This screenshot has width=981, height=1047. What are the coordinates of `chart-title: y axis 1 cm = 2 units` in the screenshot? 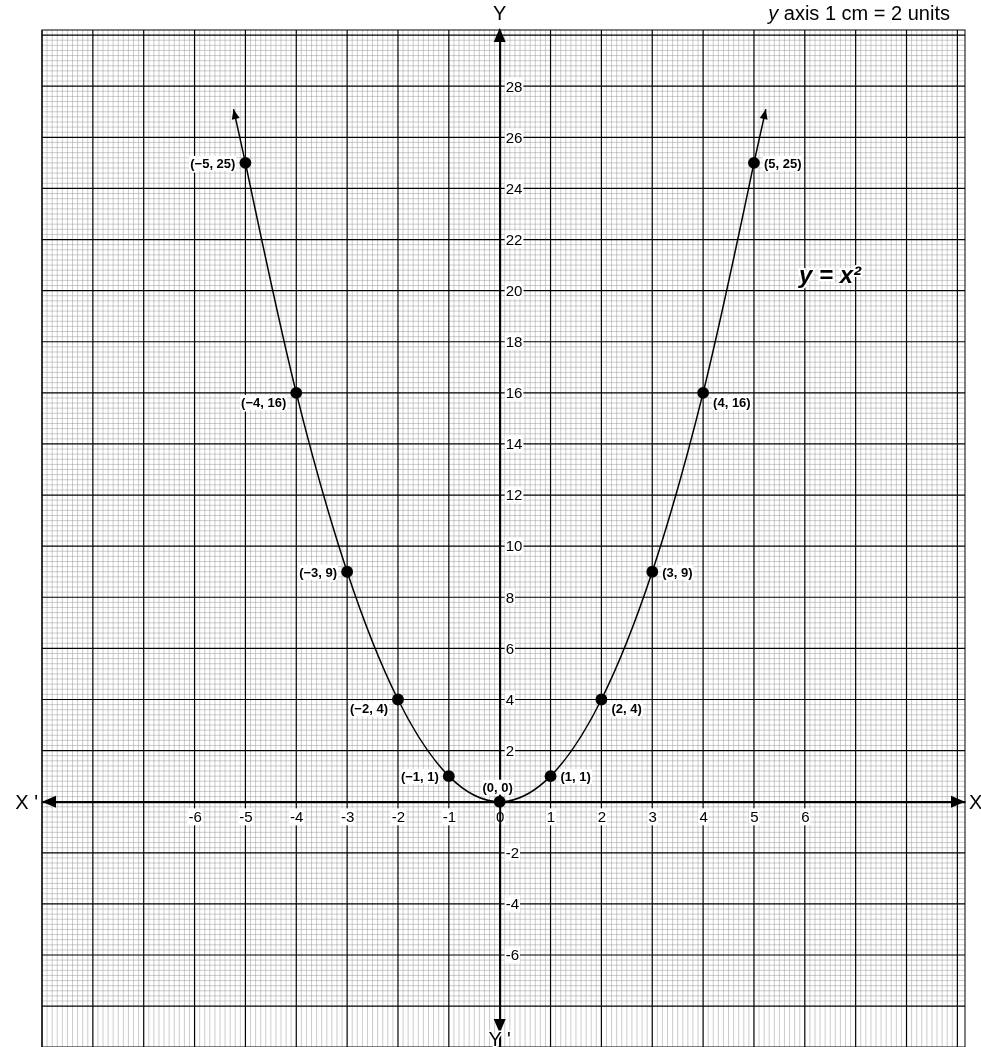 It's located at (858, 13).